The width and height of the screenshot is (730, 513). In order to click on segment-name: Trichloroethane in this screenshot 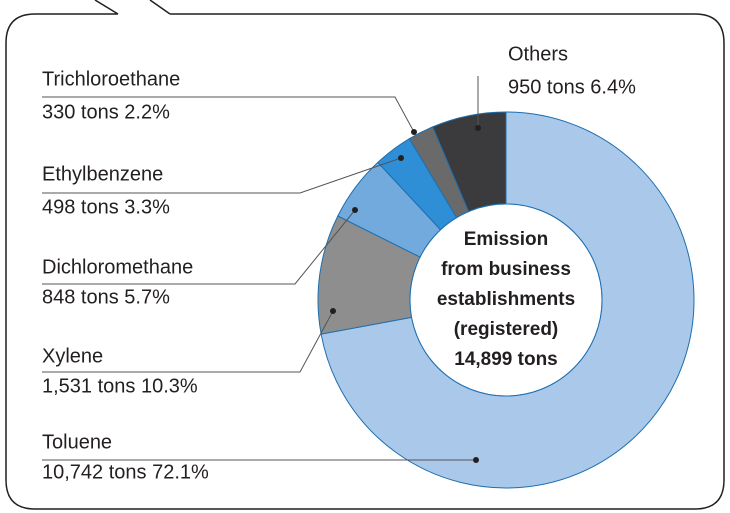, I will do `click(111, 79)`.